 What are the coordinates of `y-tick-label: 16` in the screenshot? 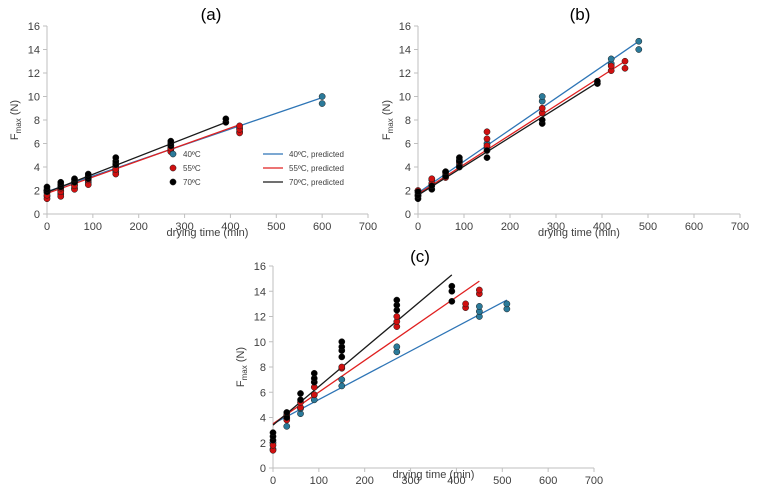 It's located at (405, 27).